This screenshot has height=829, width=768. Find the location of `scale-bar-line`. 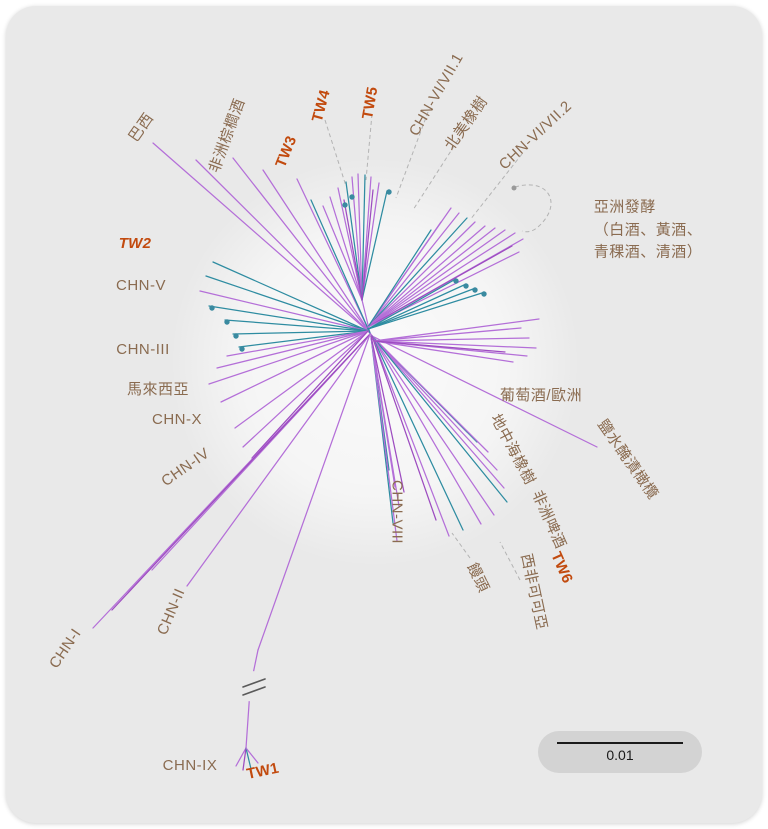

scale-bar-line is located at coordinates (620, 742).